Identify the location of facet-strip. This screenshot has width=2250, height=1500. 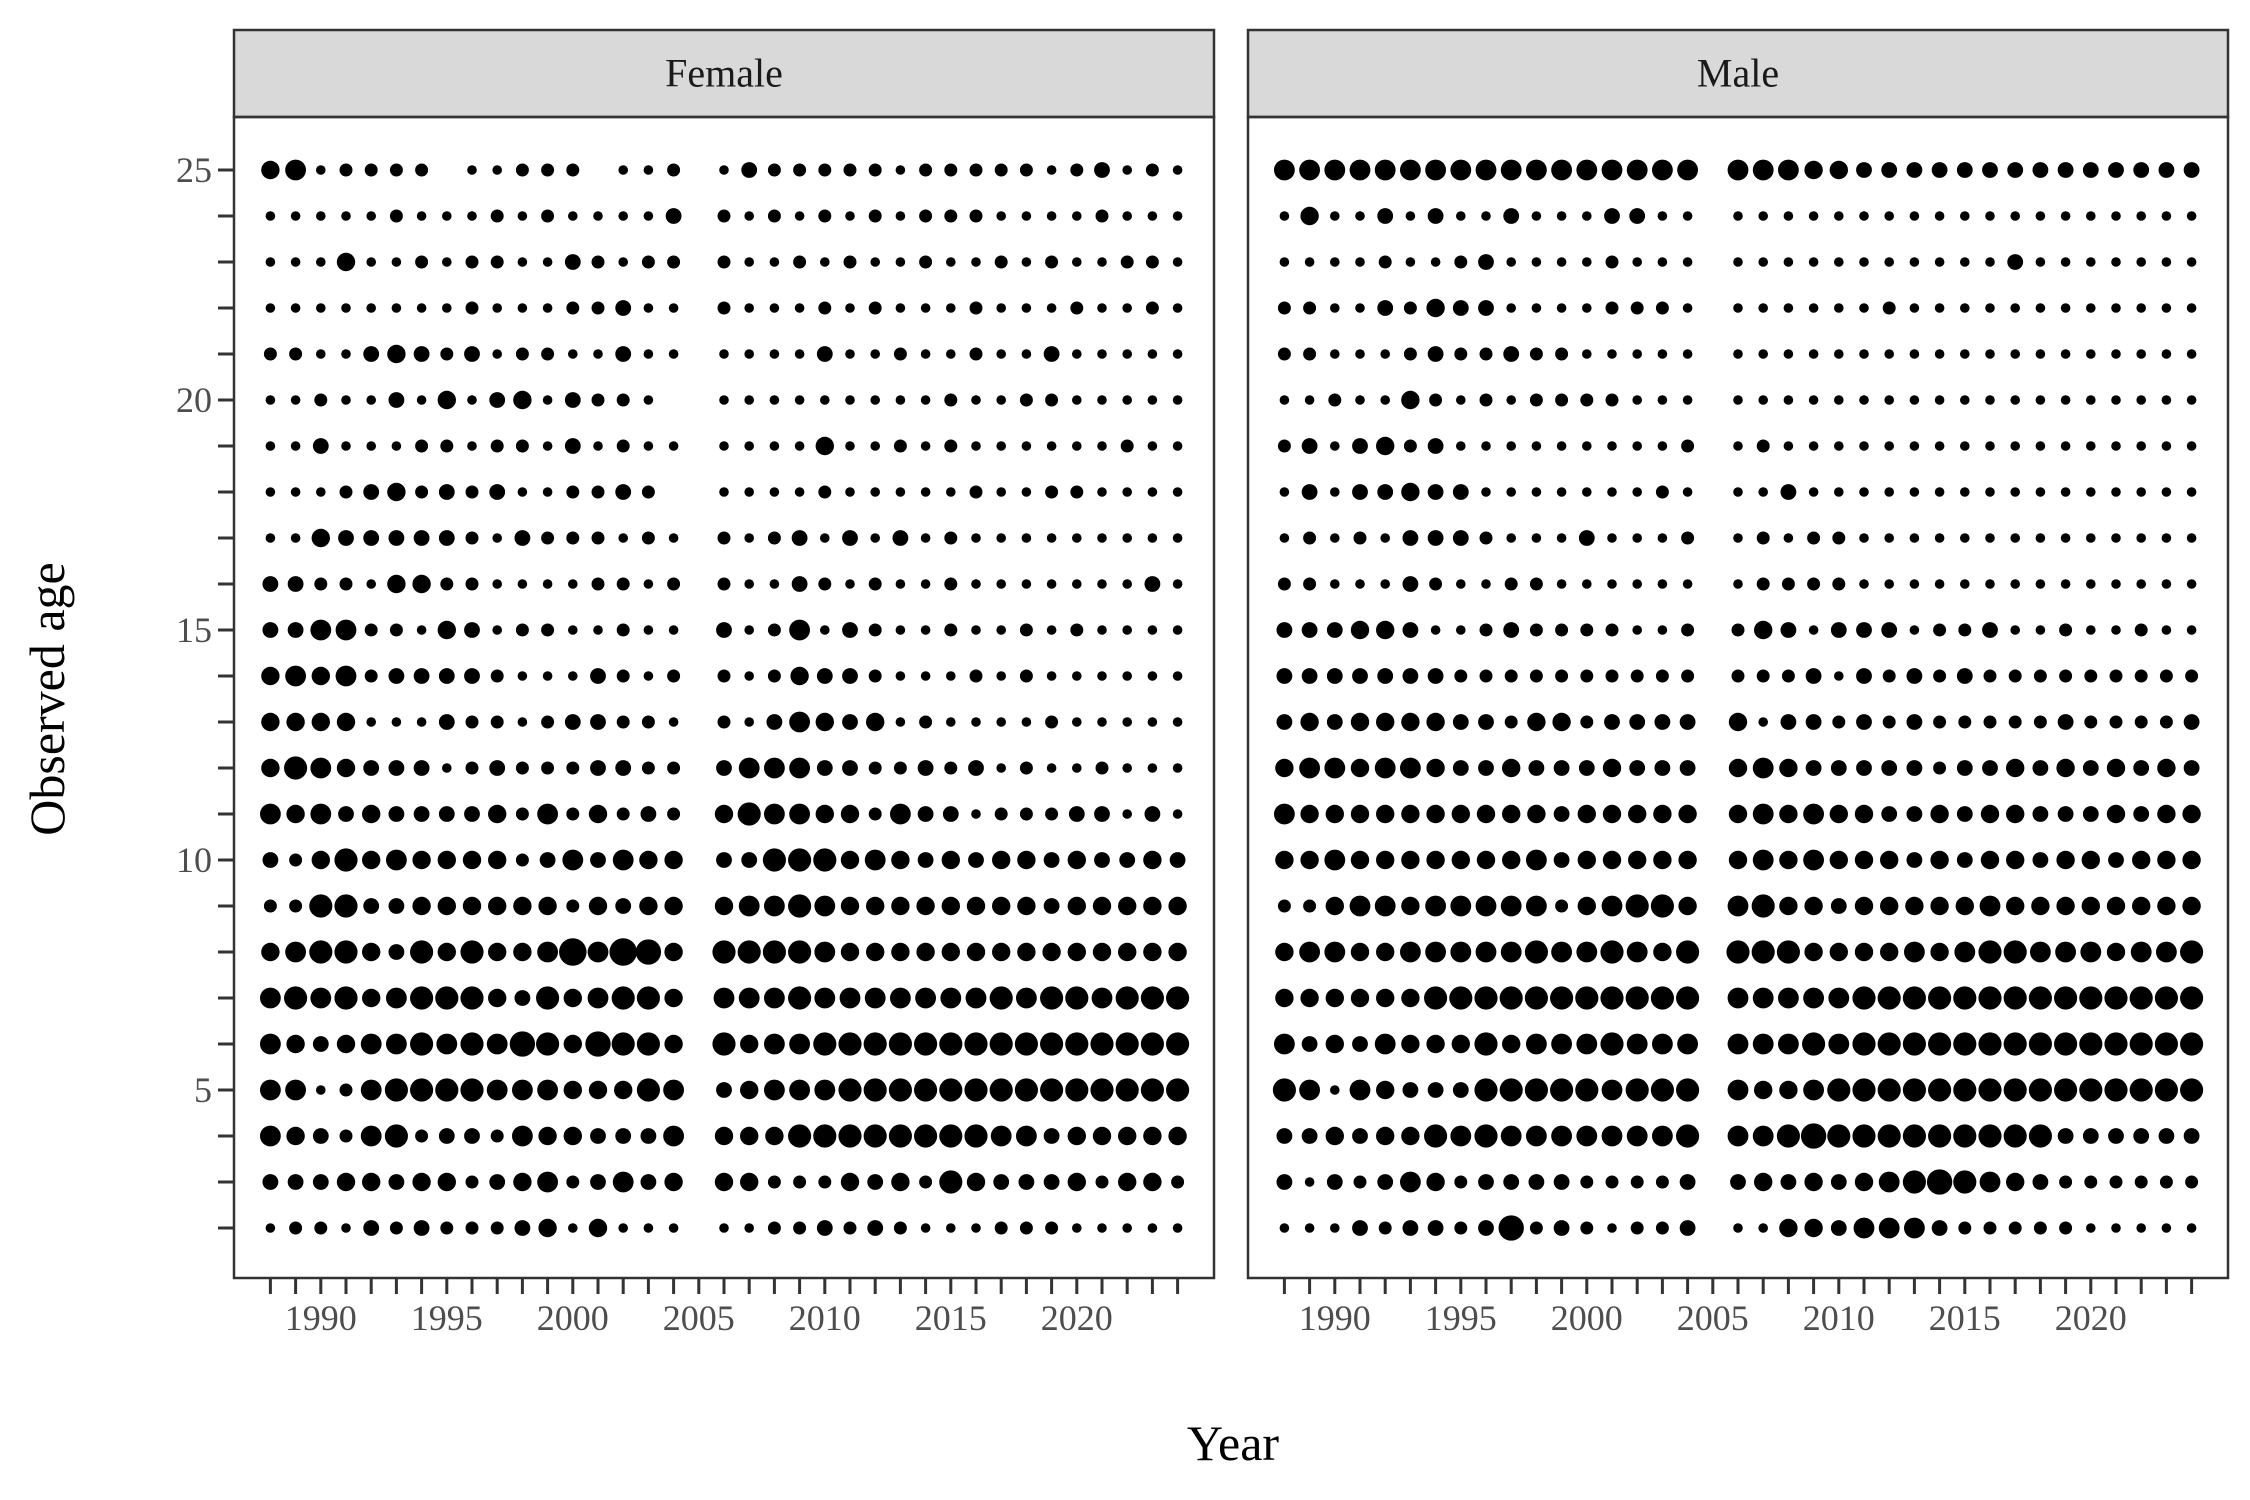
(724, 73).